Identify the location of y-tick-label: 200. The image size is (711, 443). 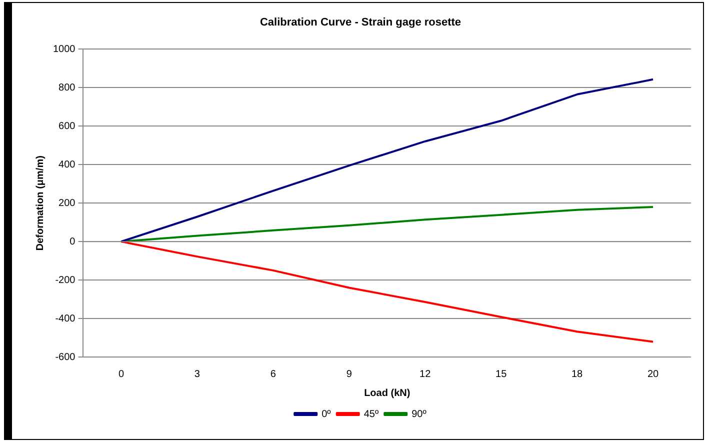
(67, 203).